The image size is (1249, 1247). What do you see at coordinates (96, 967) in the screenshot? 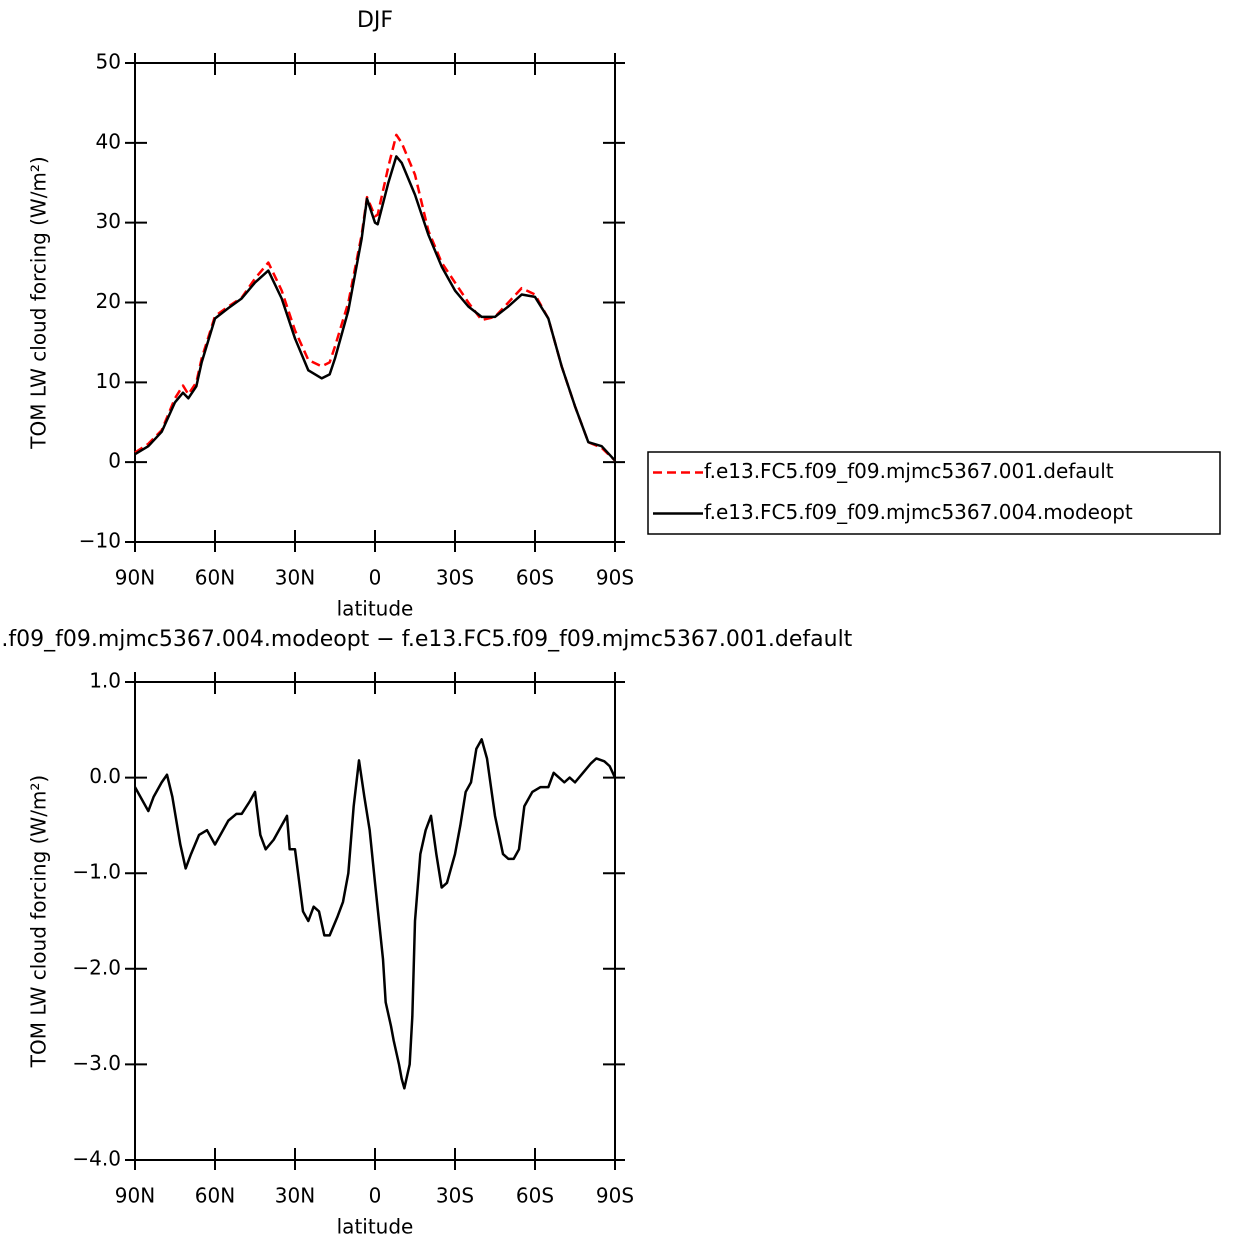
I see `y-tick-label: −2.0` at bounding box center [96, 967].